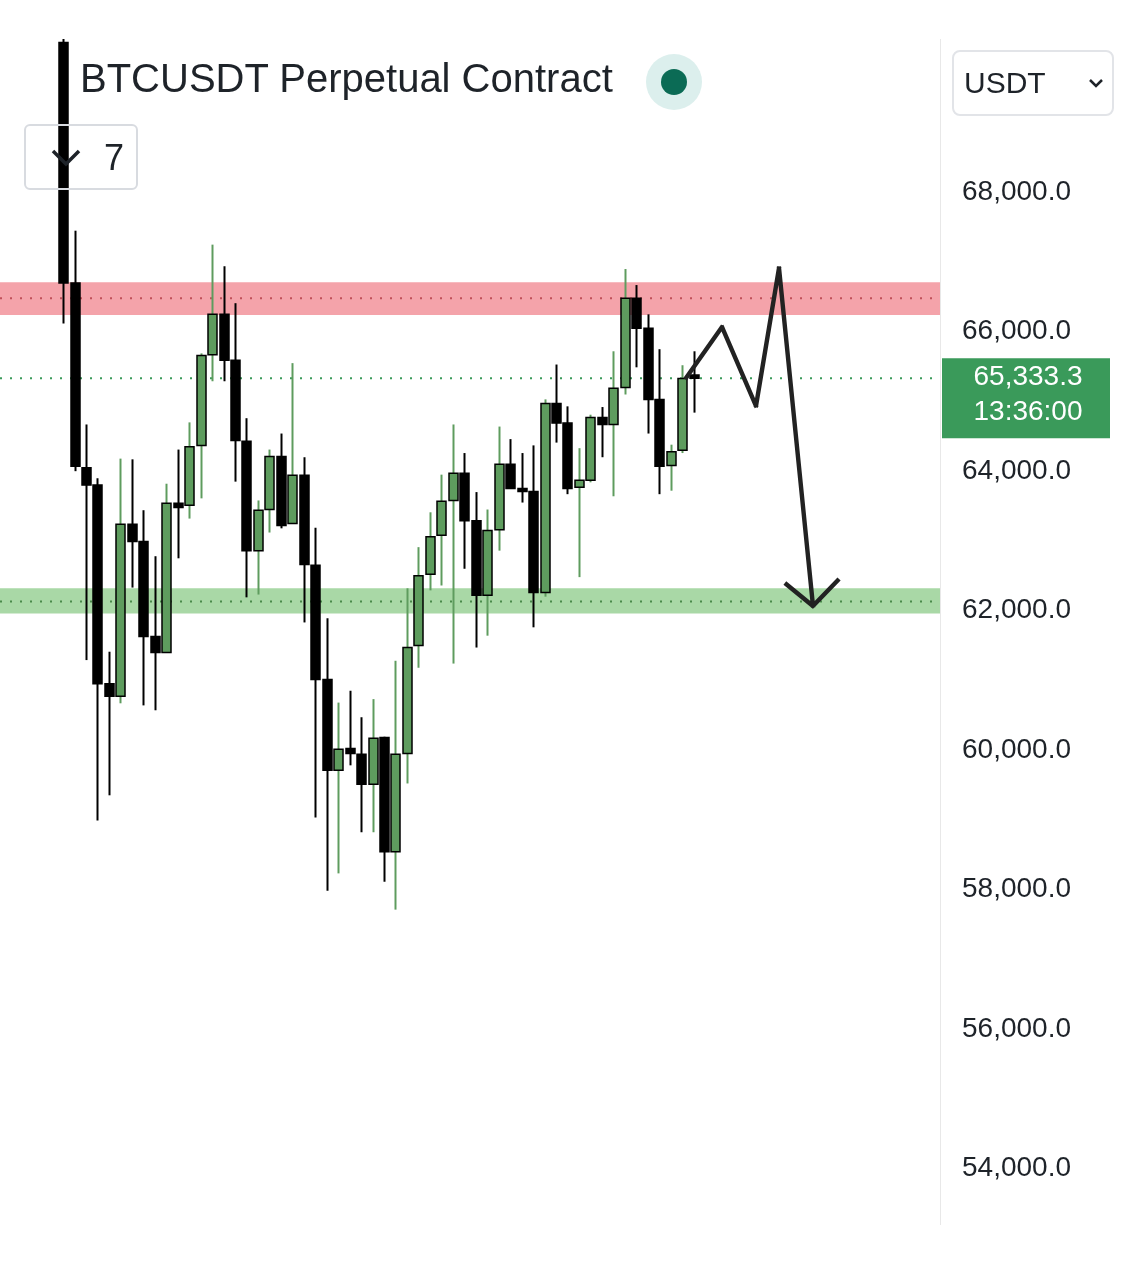 Image resolution: width=1124 pixels, height=1280 pixels. I want to click on y-tick-label: 62,000.0, so click(1016, 609).